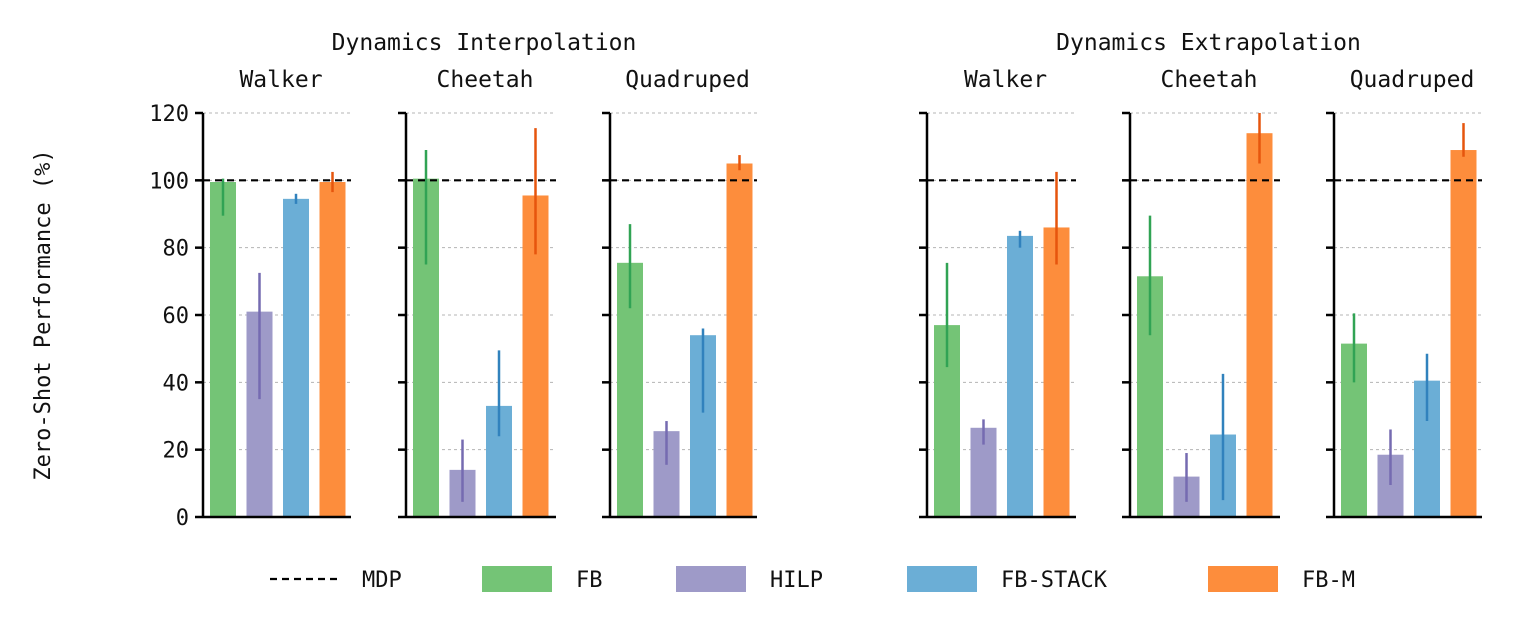  Describe the element at coordinates (223, 349) in the screenshot. I see `bar-fb` at that location.